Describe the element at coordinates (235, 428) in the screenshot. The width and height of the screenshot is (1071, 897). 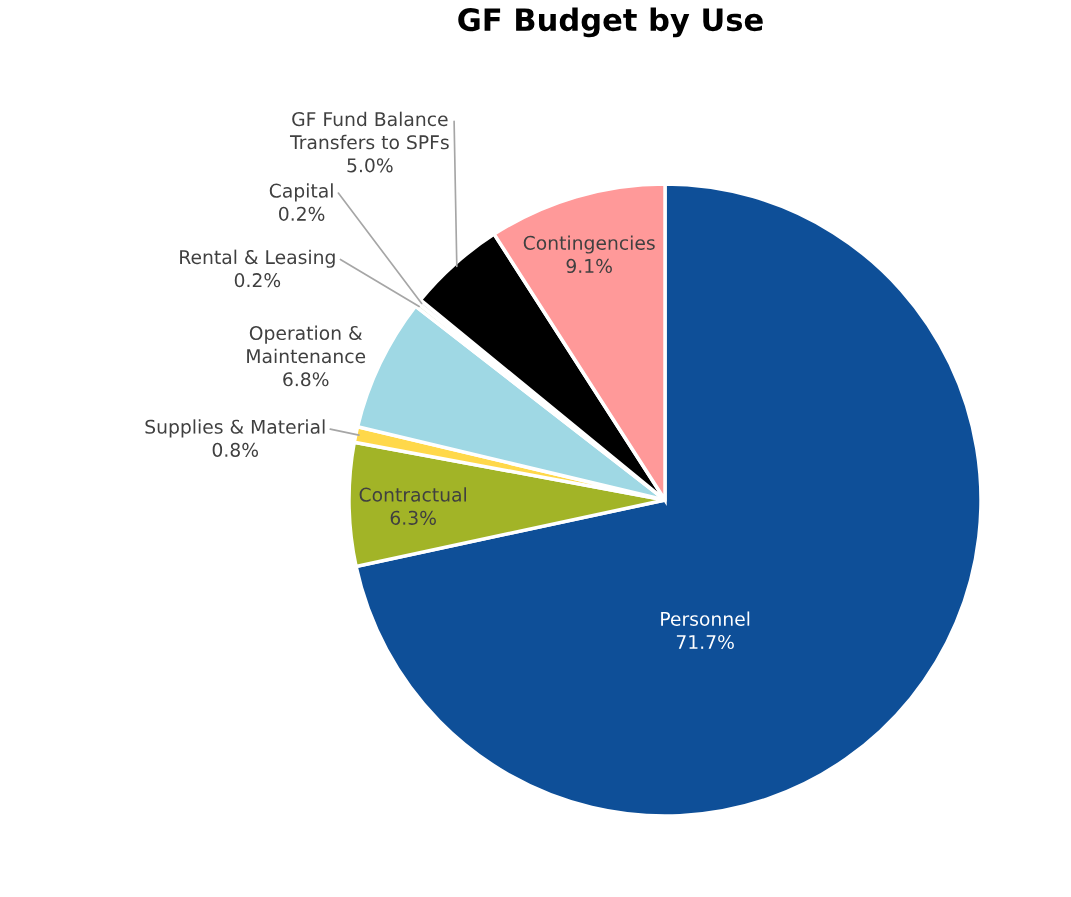
I see `slice-label: Supplies & Material` at that location.